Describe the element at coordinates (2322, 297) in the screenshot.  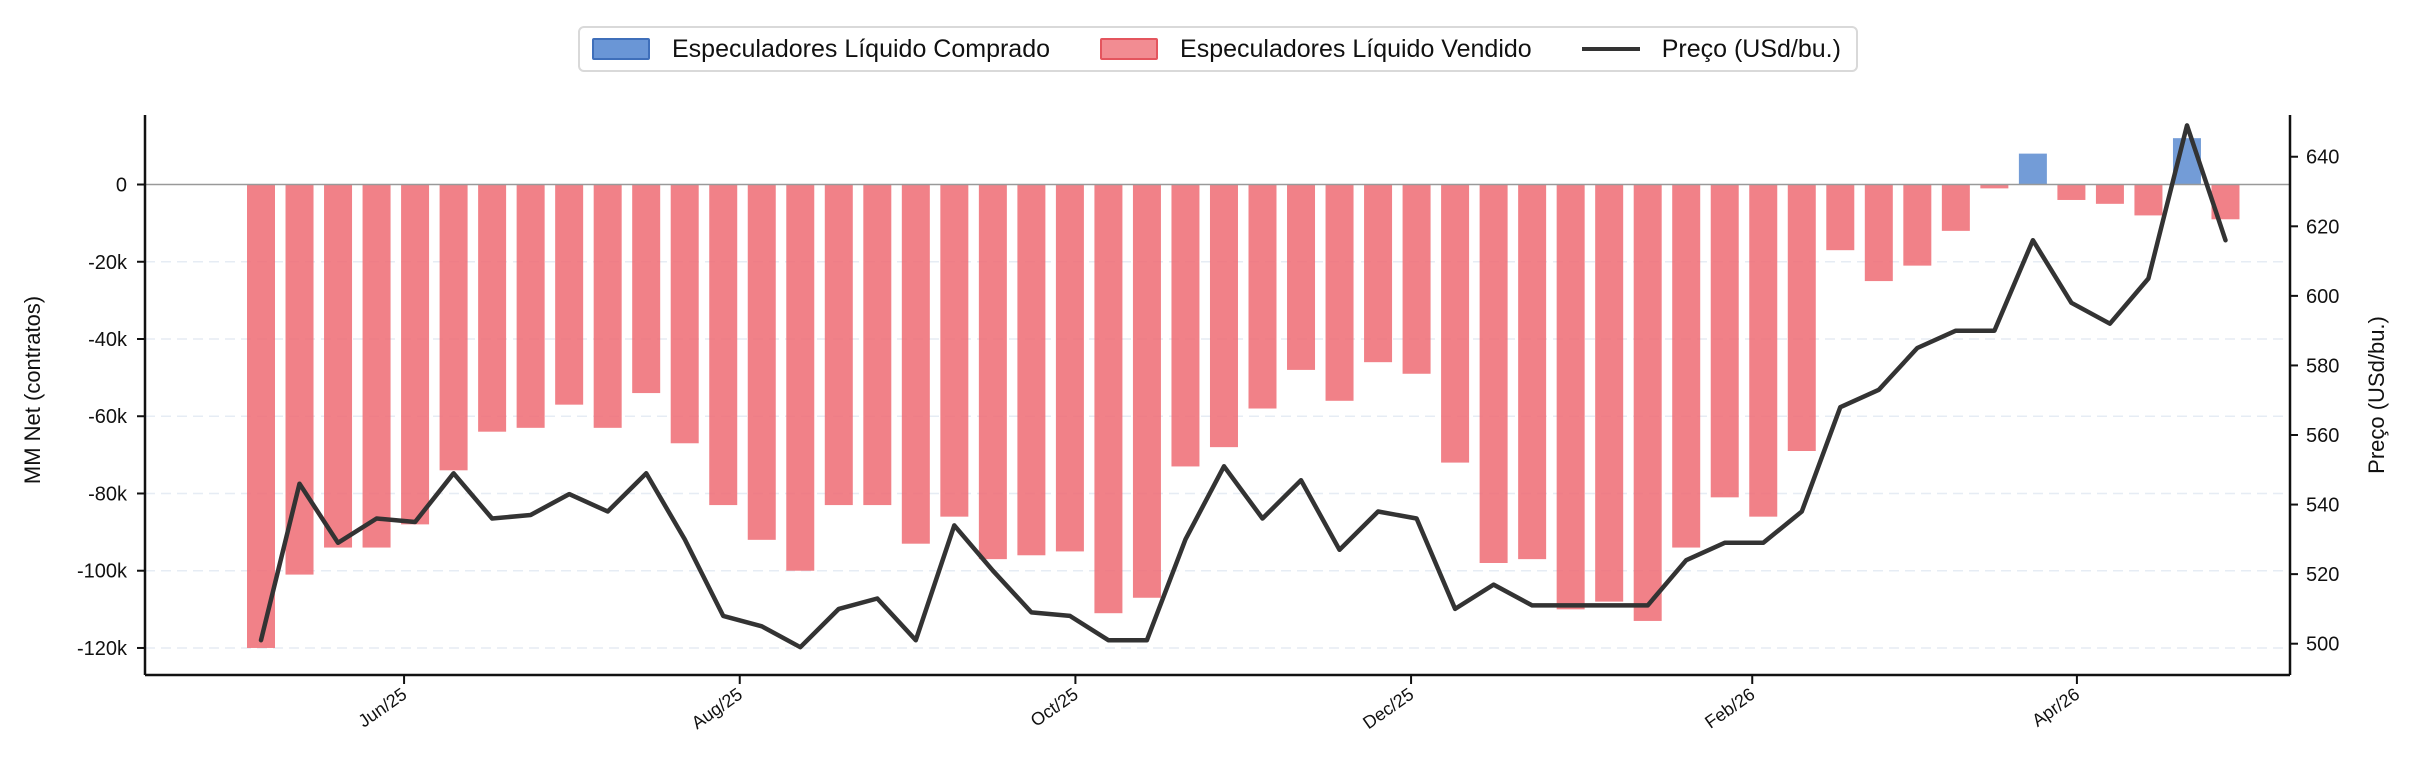
I see `y-right-tick-label: 600` at that location.